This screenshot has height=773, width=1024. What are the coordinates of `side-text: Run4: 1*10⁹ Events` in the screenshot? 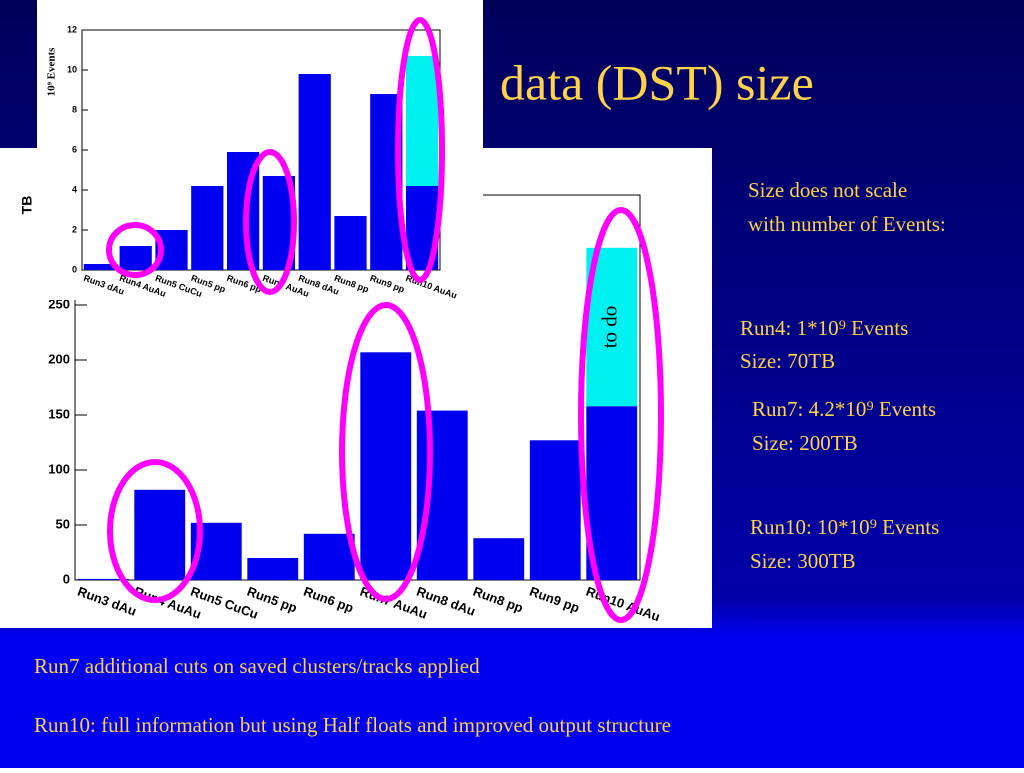 It's located at (824, 328).